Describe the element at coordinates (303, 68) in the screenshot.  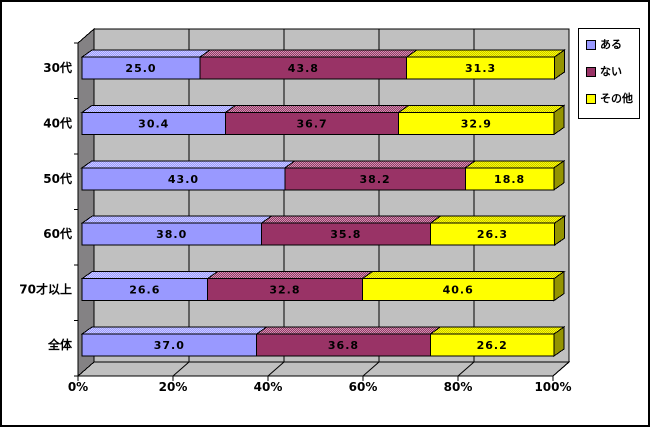
I see `bar-value-label: 43.8` at that location.